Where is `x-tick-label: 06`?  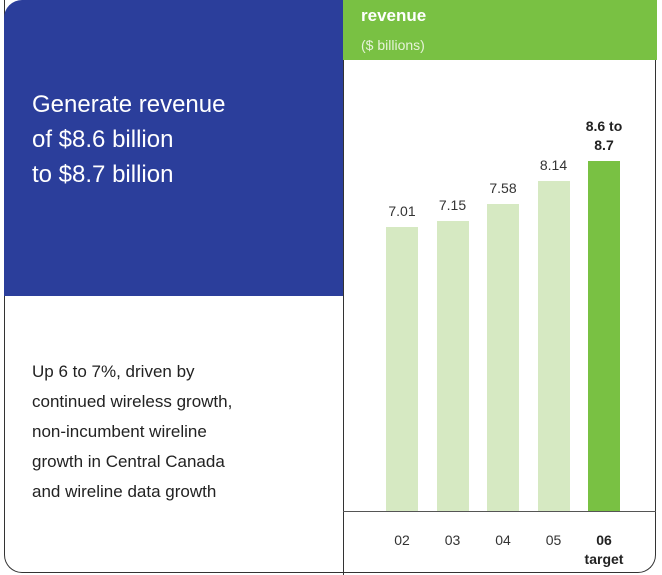 x-tick-label: 06 is located at coordinates (604, 540).